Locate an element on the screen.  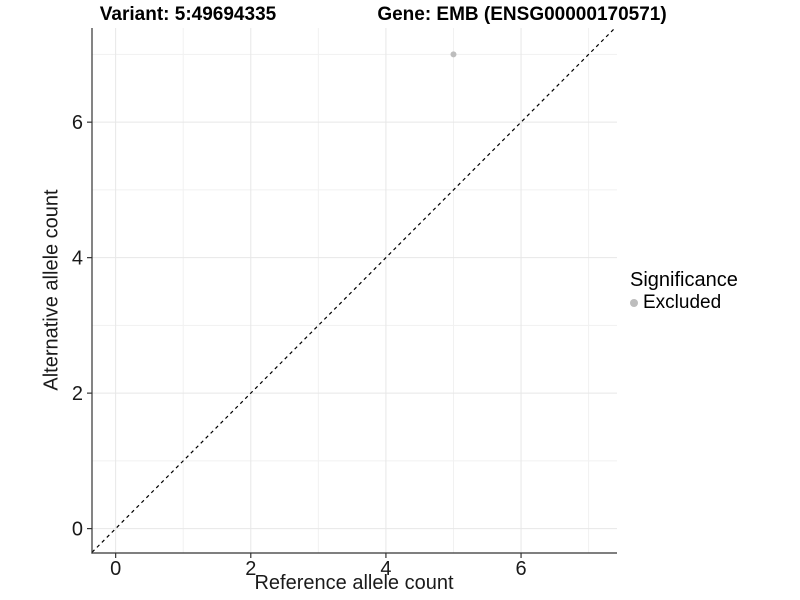
excluded-point-icon is located at coordinates (634, 303).